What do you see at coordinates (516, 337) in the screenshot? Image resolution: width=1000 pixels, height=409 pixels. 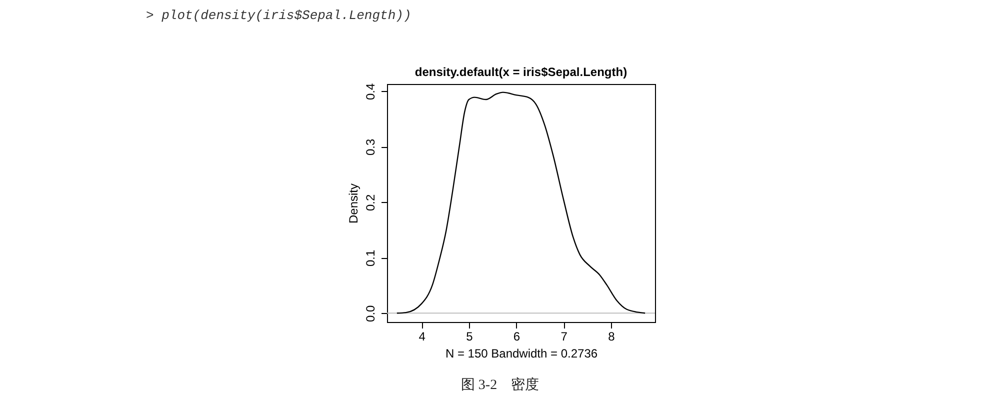 I see `x-tick-label: 6` at bounding box center [516, 337].